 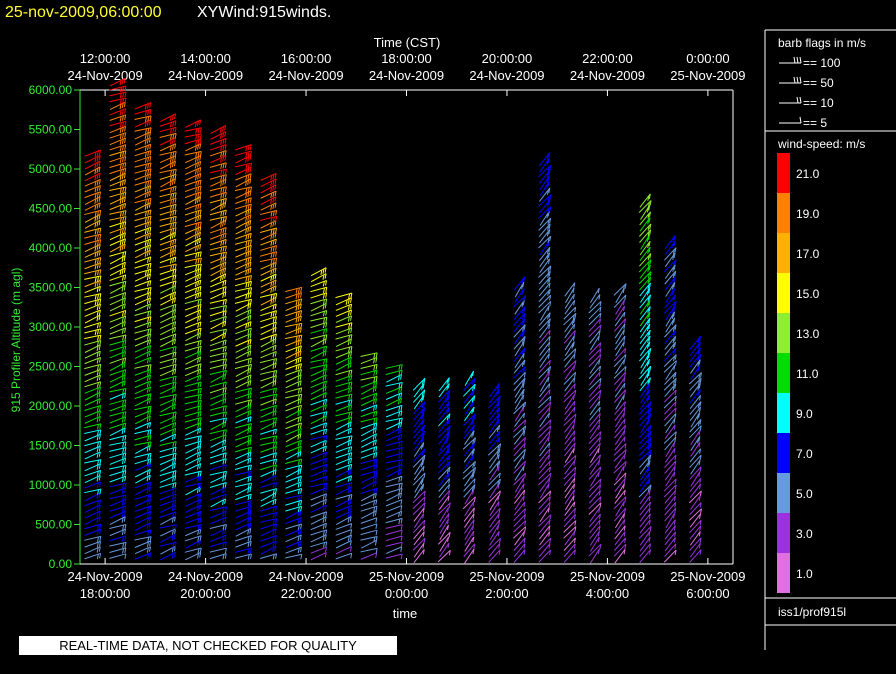 What do you see at coordinates (800, 60) in the screenshot?
I see `barb-legend-tick` at bounding box center [800, 60].